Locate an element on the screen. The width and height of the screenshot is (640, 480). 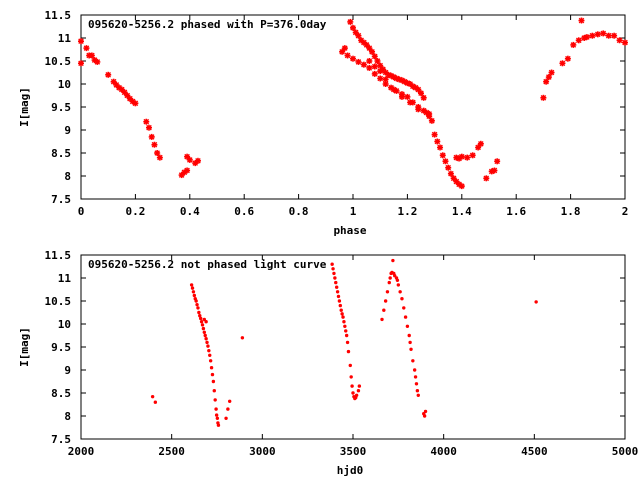
y-tick-label: 9 is located at coordinates (67, 370).